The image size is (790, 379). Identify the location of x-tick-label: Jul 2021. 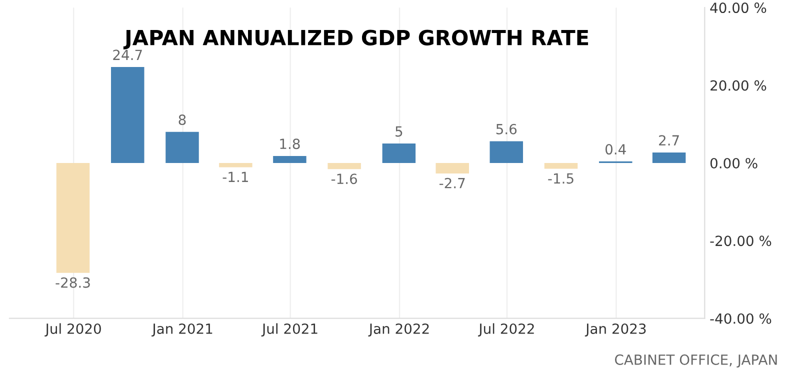
(289, 330).